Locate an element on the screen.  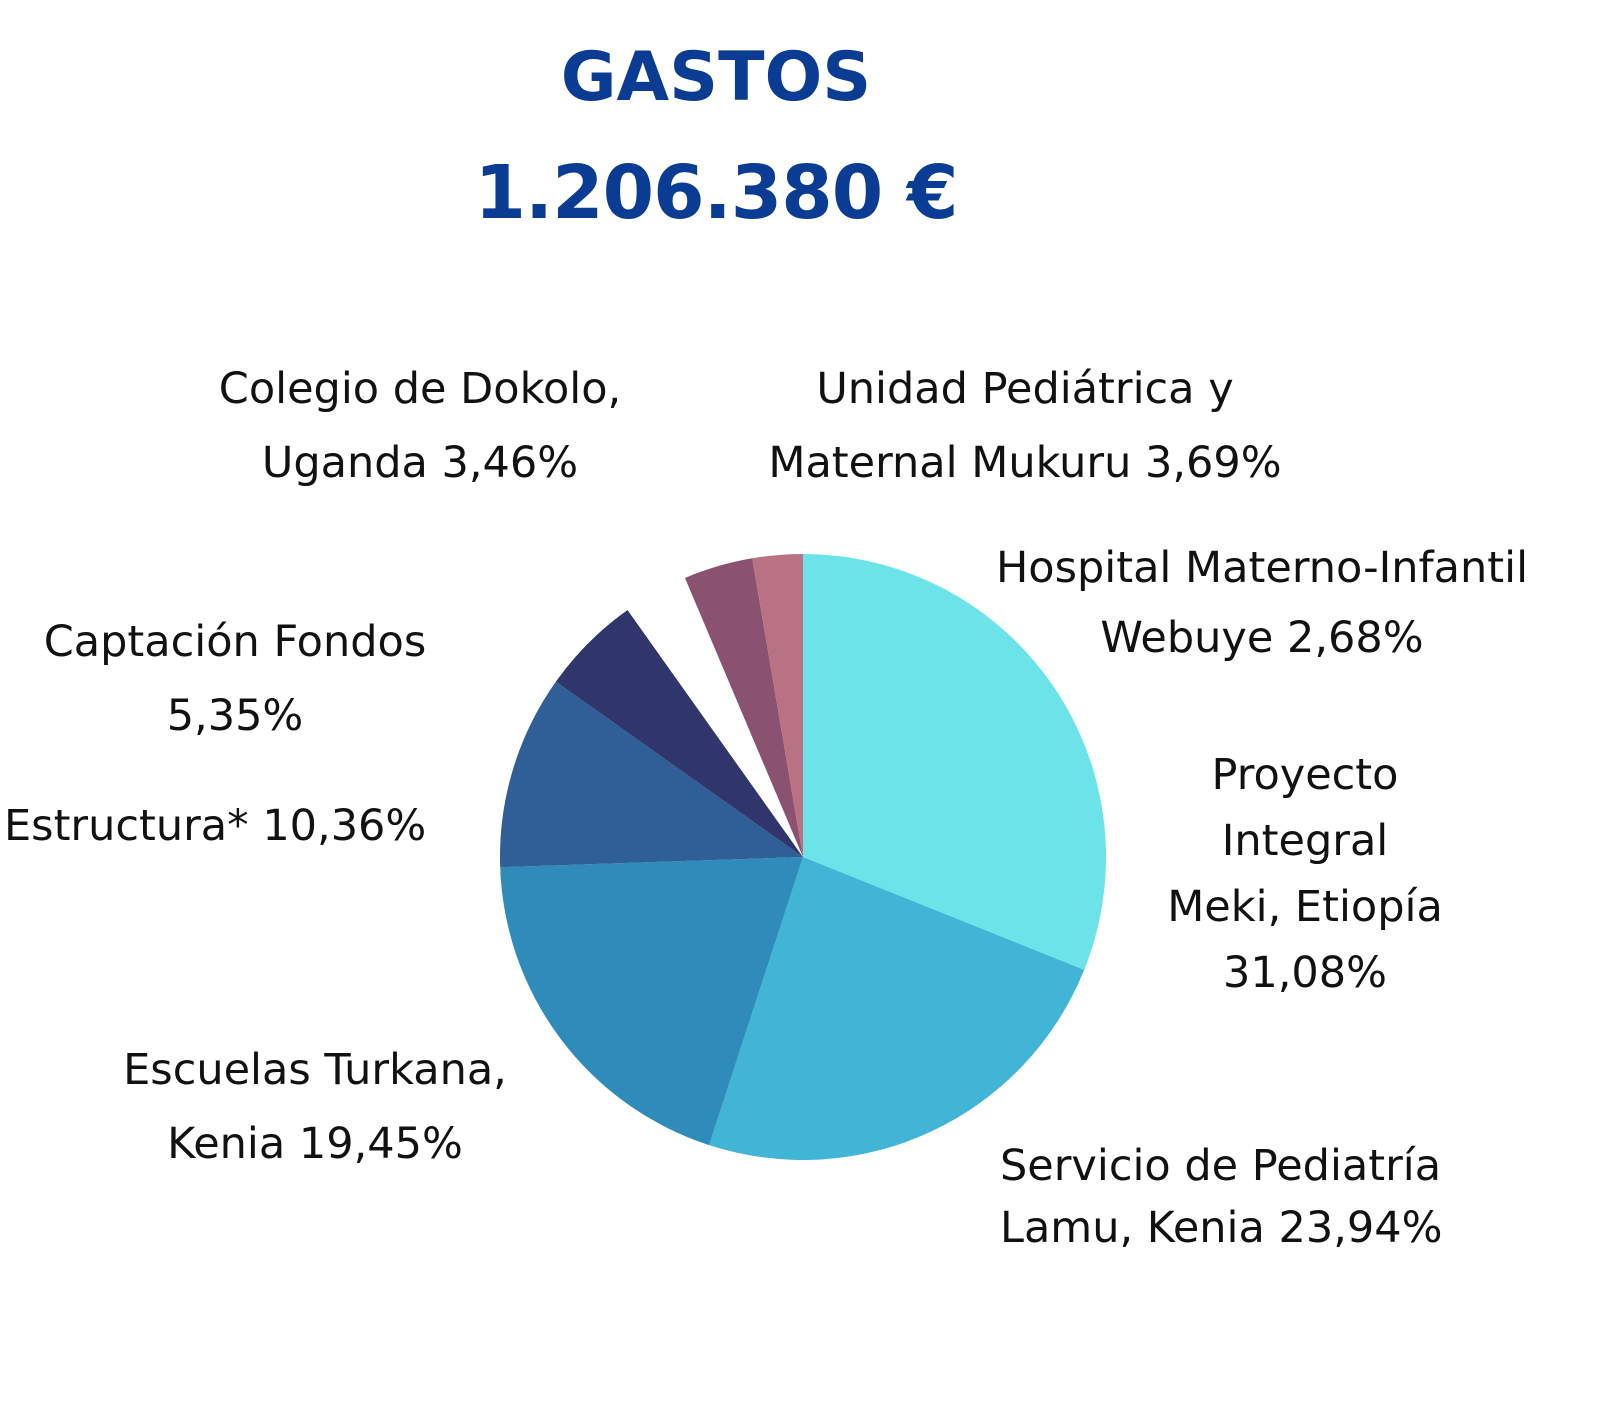
chart-subtitle: 1.206.380 € is located at coordinates (716, 193).